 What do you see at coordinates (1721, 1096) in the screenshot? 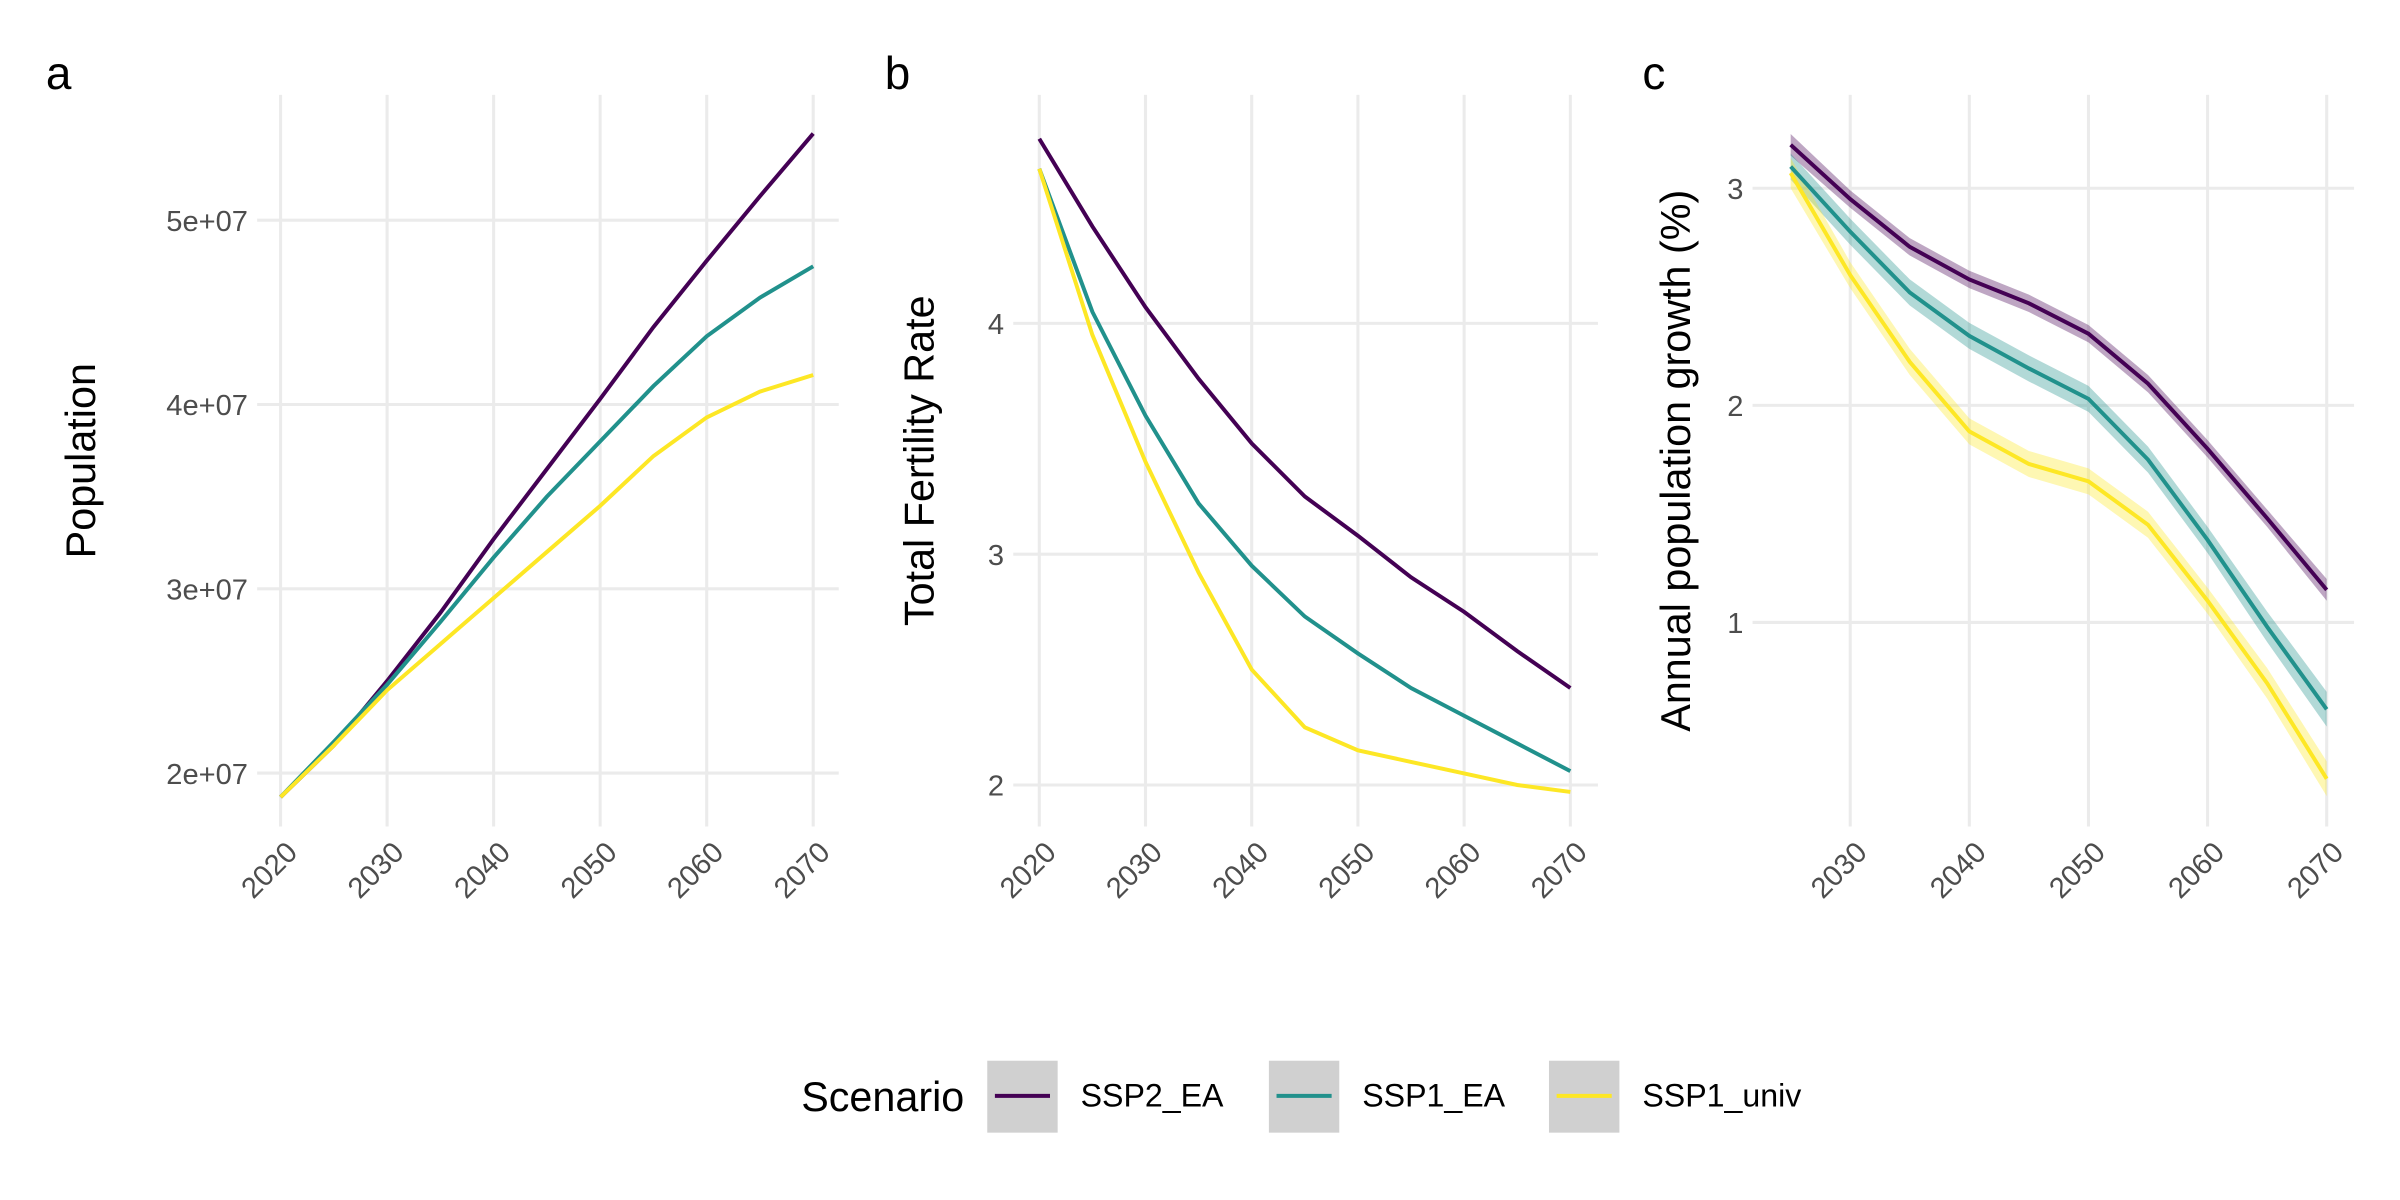
I see `legend-label: SSP1_univ` at bounding box center [1721, 1096].